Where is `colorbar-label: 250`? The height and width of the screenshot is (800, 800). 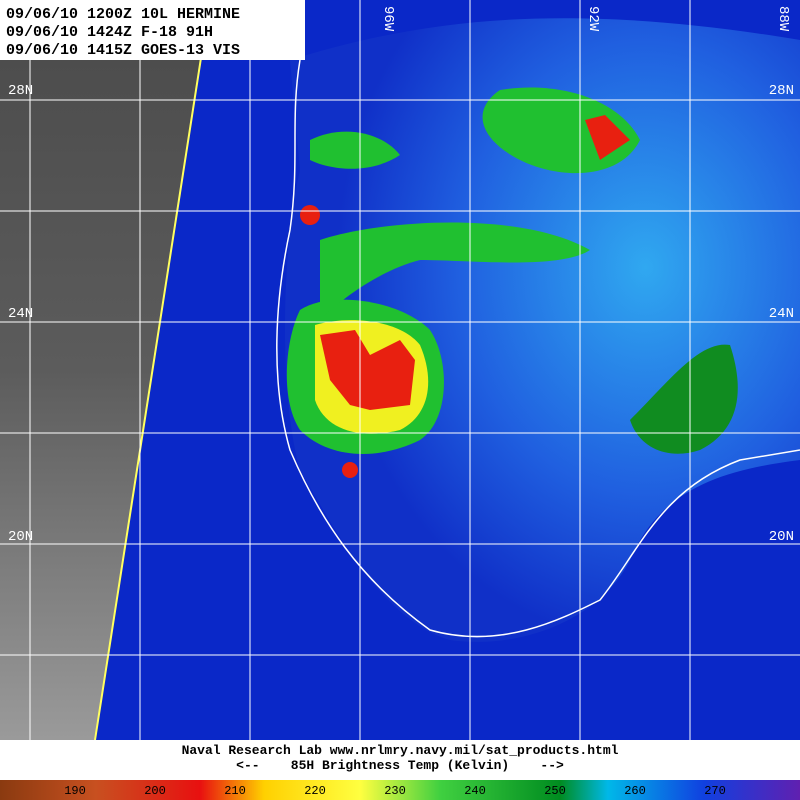 colorbar-label: 250 is located at coordinates (555, 791).